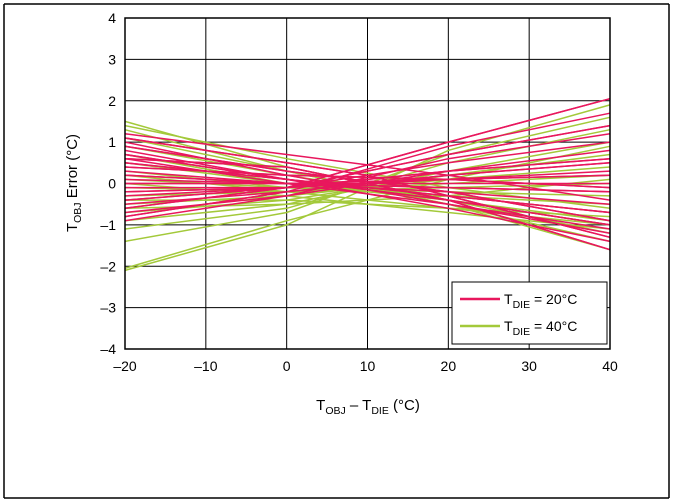  Describe the element at coordinates (125, 366) in the screenshot. I see `x-tick-label: –20` at that location.